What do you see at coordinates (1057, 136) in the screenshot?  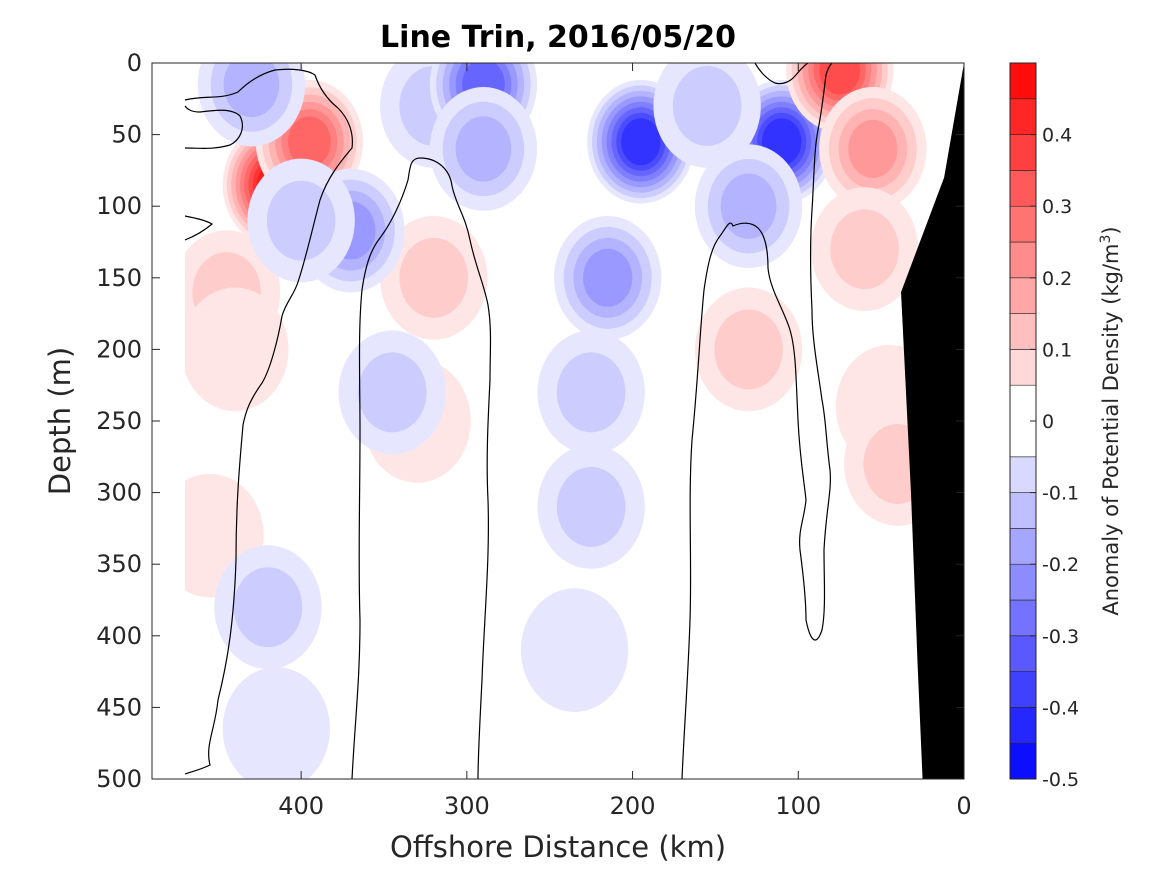 I see `colorbar-tick-label: 0.4` at bounding box center [1057, 136].